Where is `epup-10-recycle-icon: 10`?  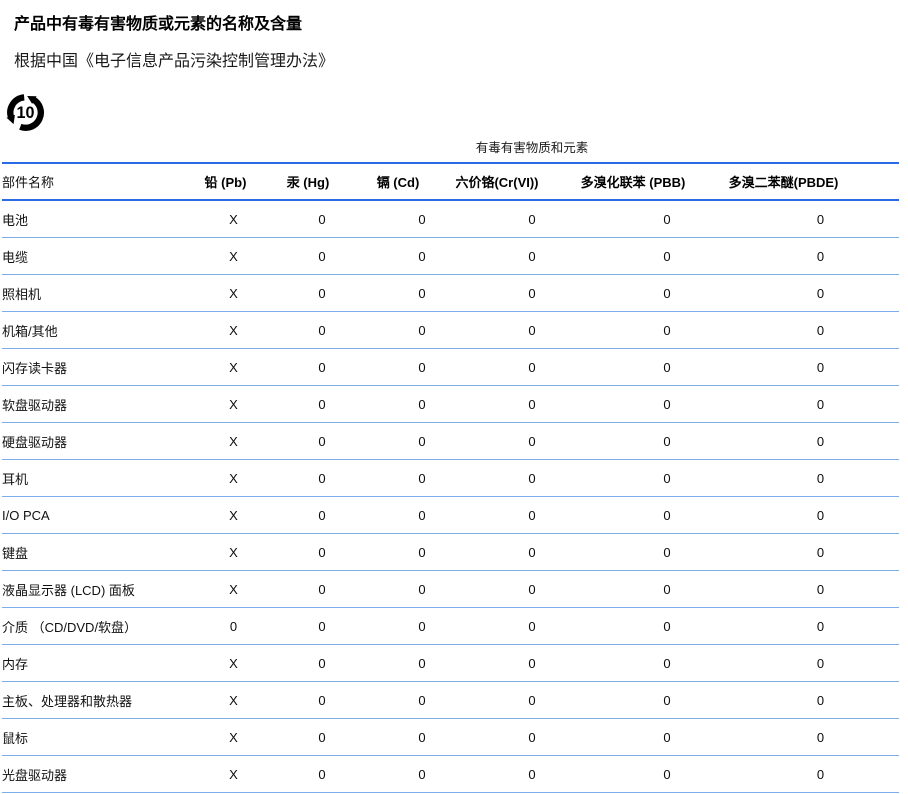
epup-10-recycle-icon: 10 is located at coordinates (25, 112).